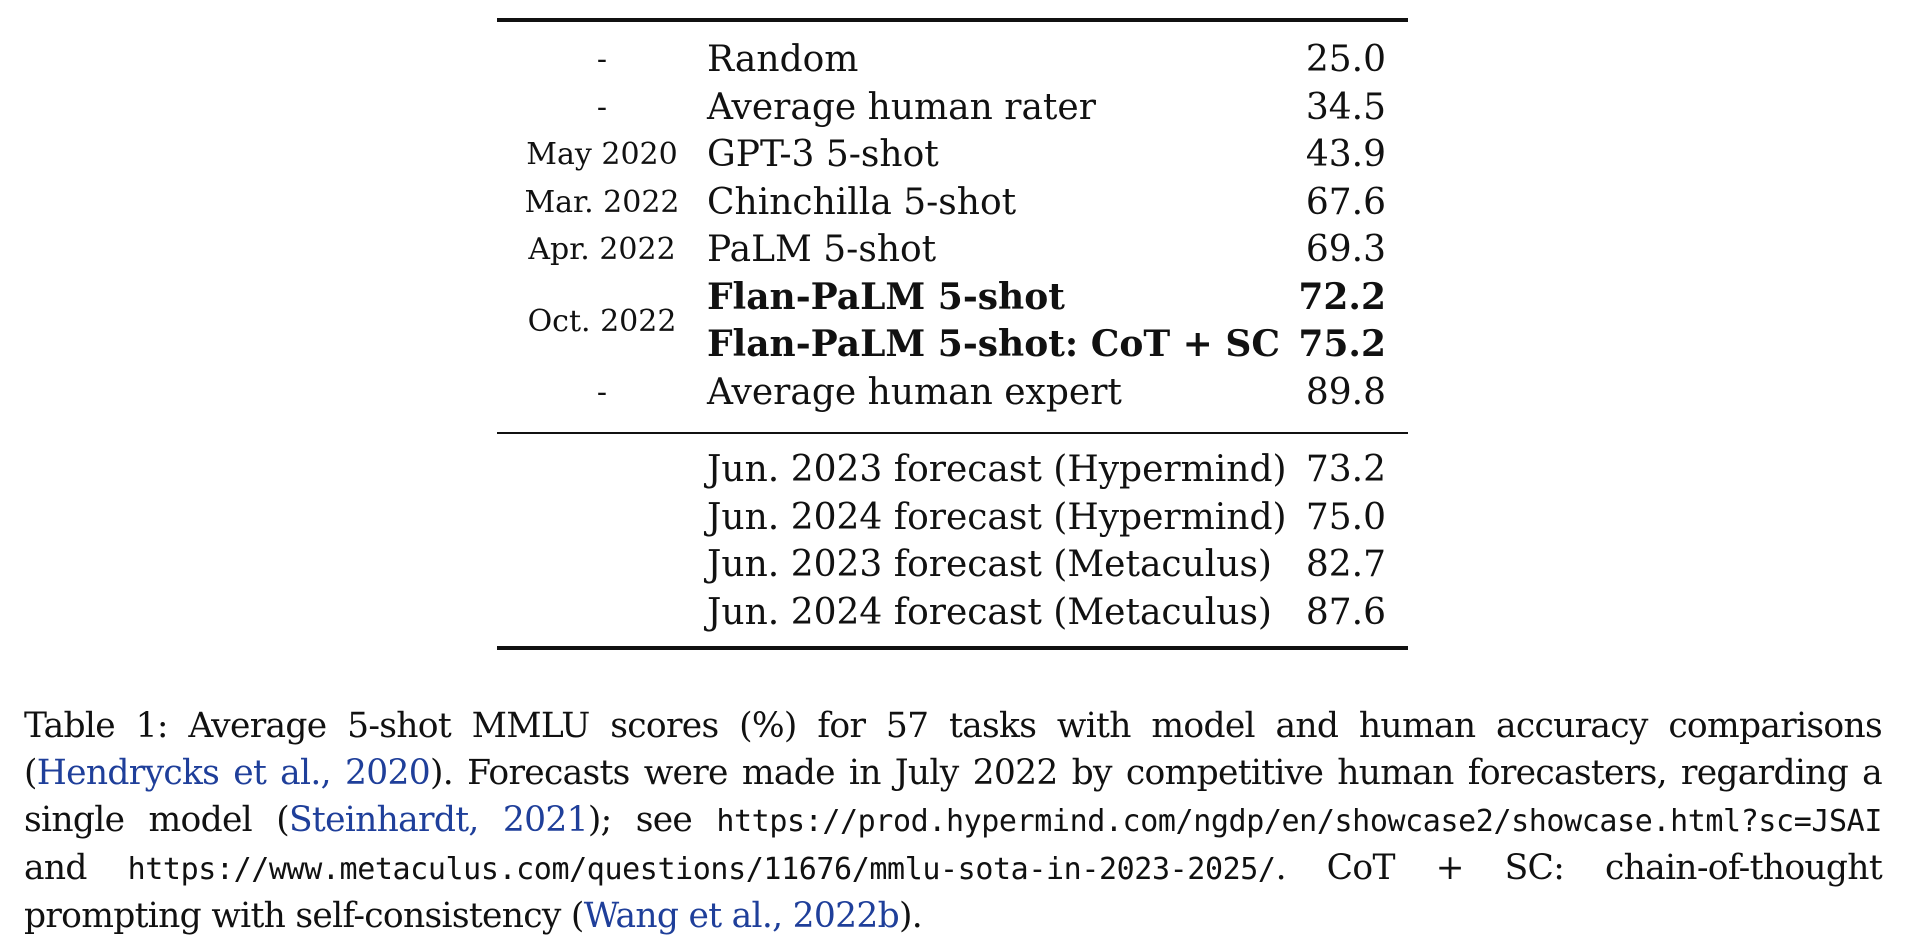 This screenshot has height=940, width=1906. Describe the element at coordinates (1345, 59) in the screenshot. I see `score-cell: 25.0` at that location.